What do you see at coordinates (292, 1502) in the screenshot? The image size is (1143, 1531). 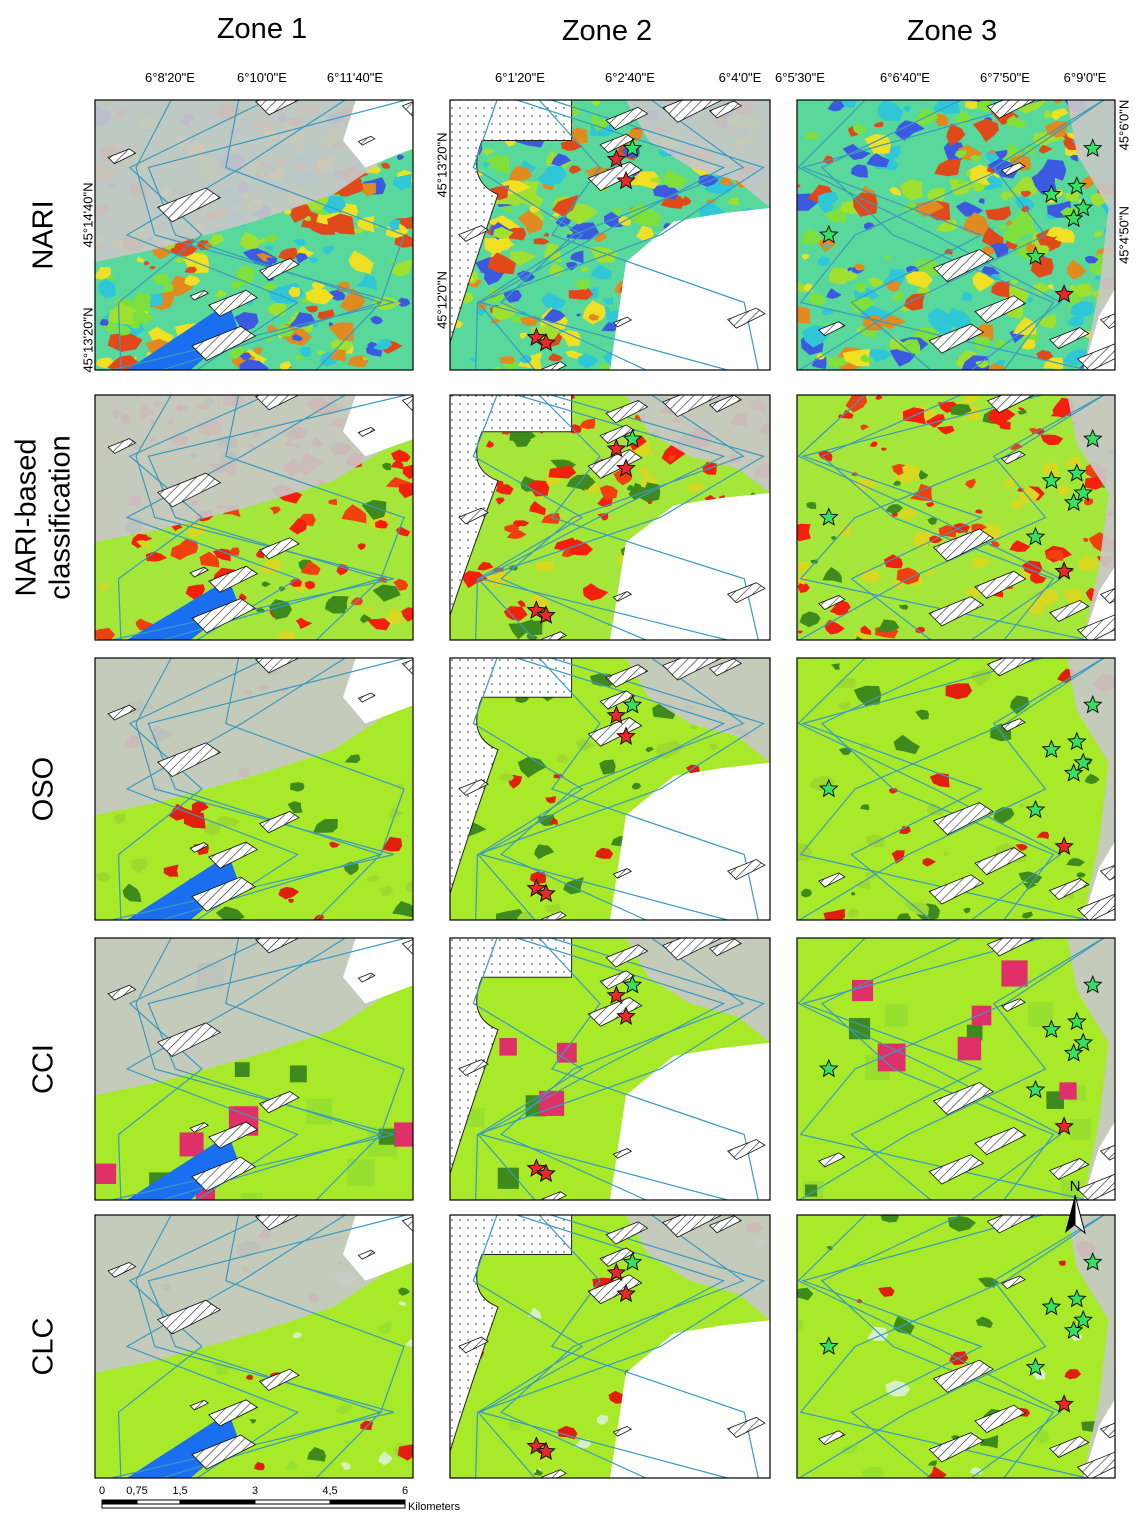 I see `scale-segment` at bounding box center [292, 1502].